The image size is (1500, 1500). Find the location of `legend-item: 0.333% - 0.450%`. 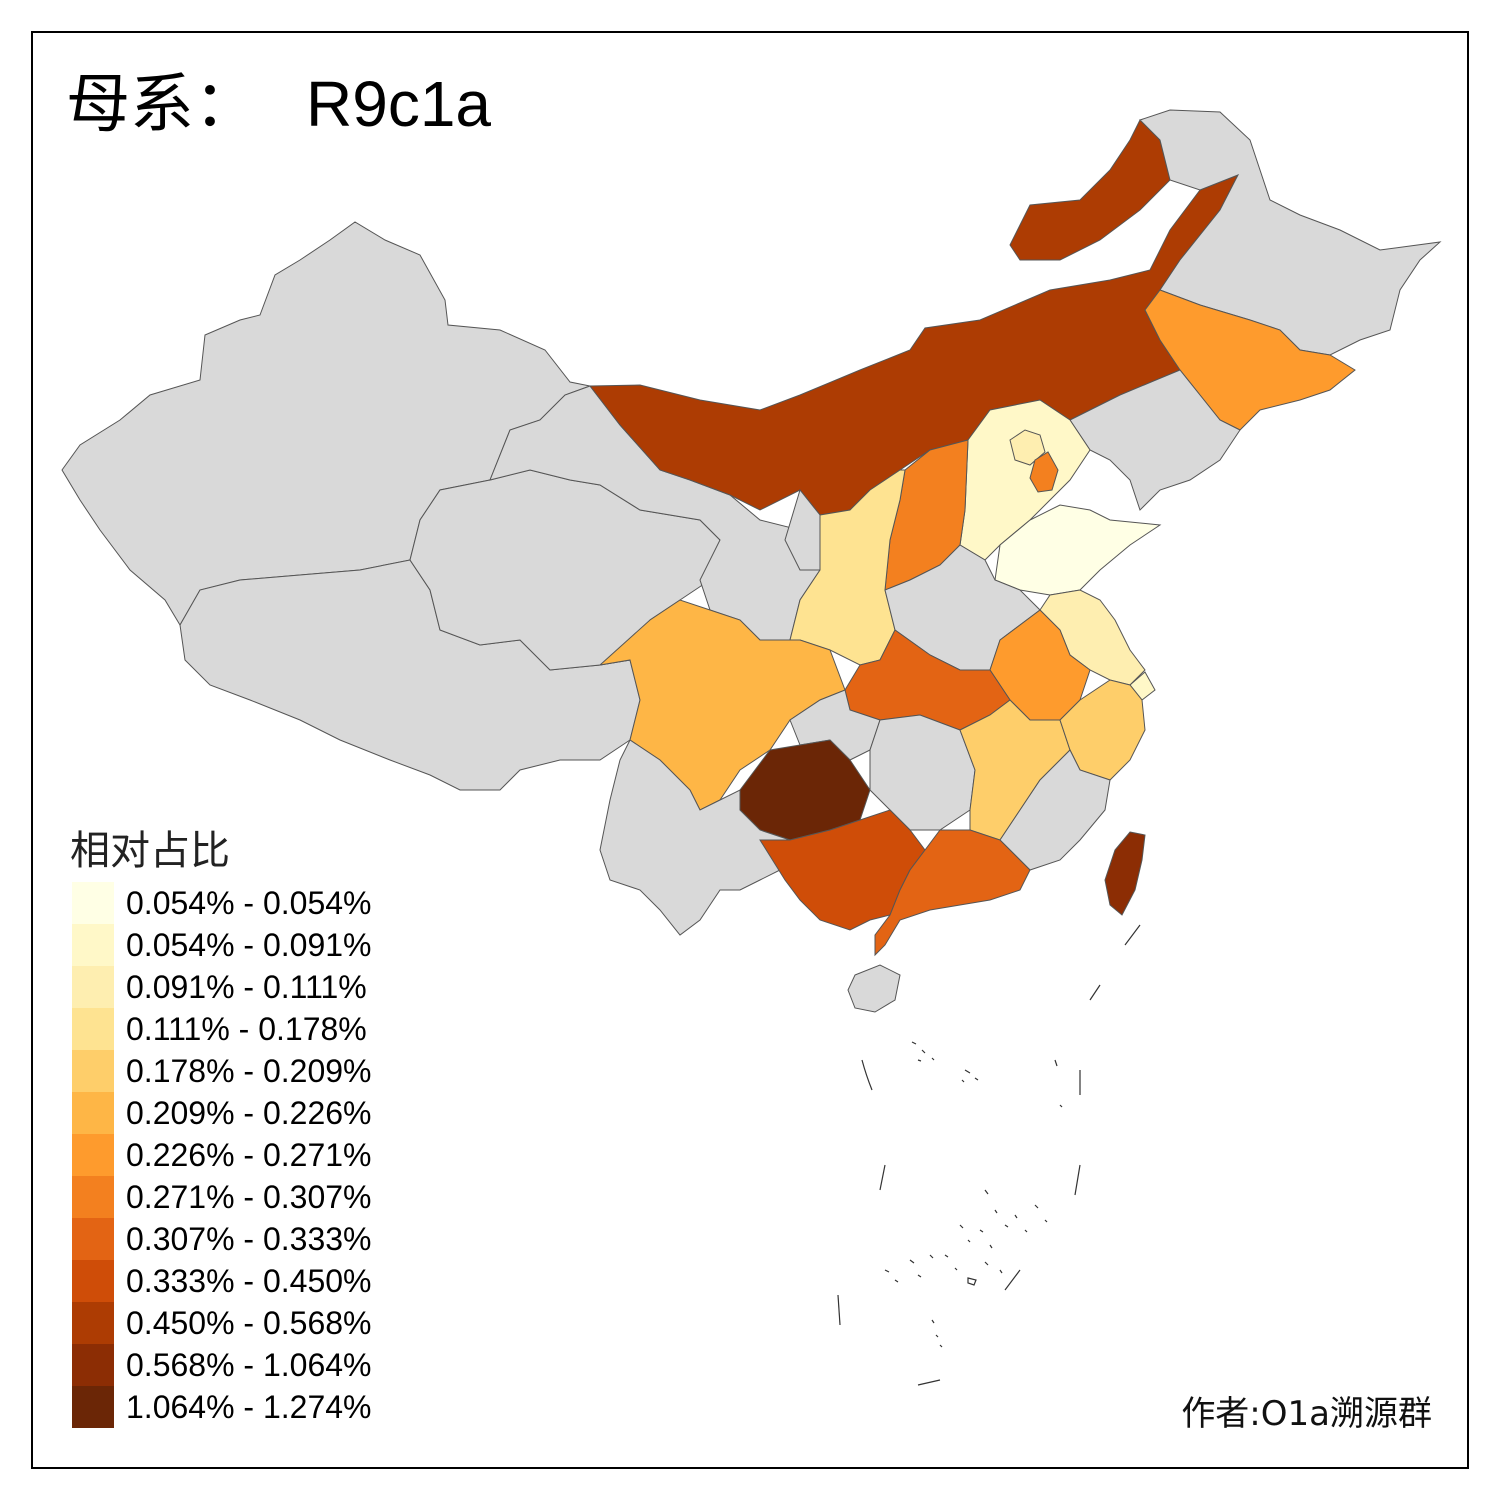

legend-item: 0.333% - 0.450% is located at coordinates (242, 1281).